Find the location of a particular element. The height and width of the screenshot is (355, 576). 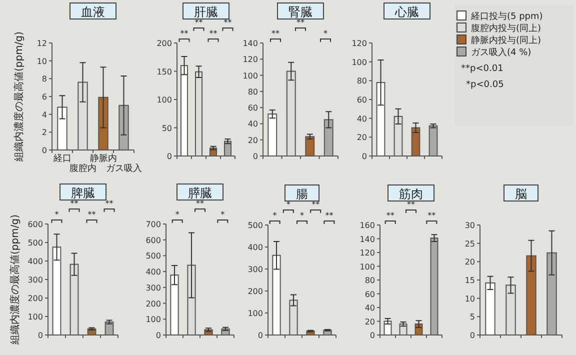

y-tick-label: 5 is located at coordinates (472, 317).